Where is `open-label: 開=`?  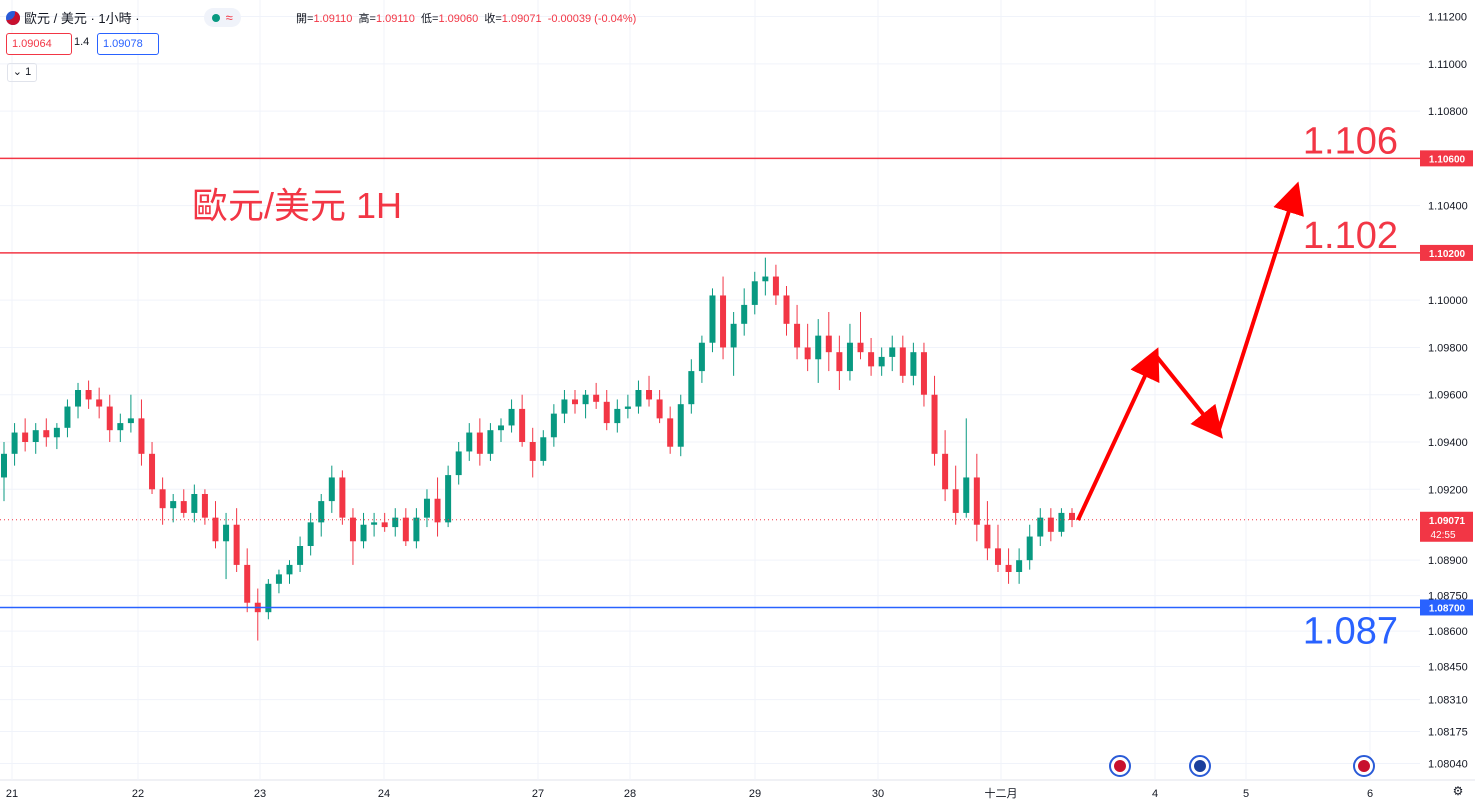
open-label: 開= is located at coordinates (305, 19).